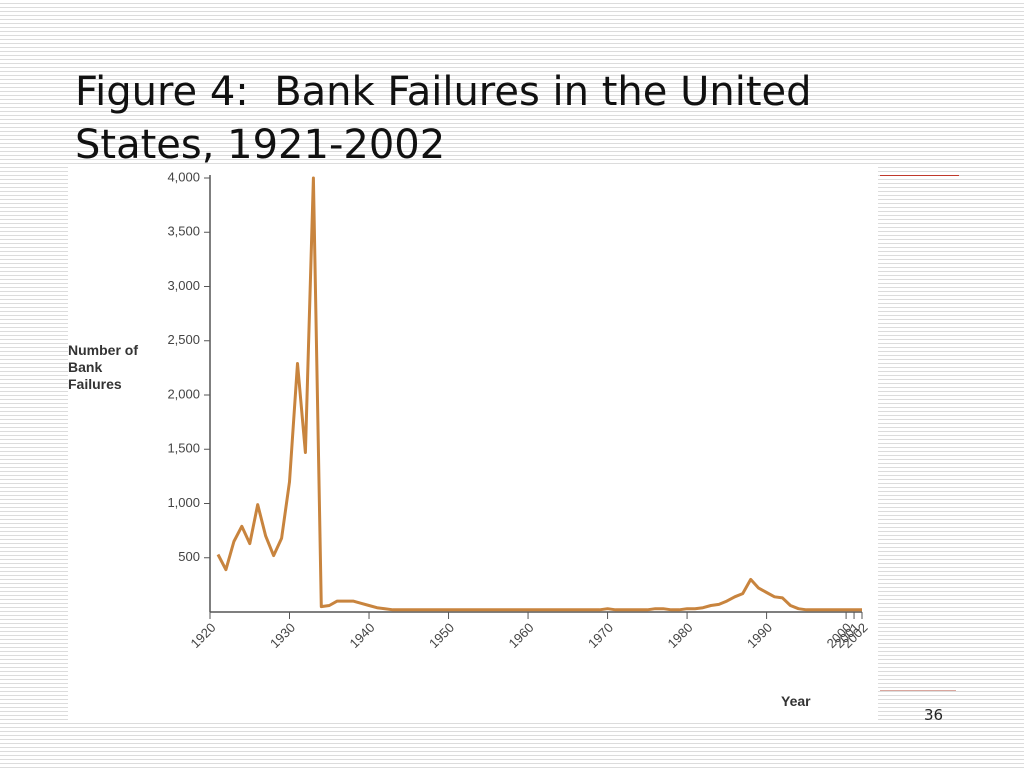 This screenshot has height=768, width=1024. I want to click on y-tick-label: 2,000, so click(183, 393).